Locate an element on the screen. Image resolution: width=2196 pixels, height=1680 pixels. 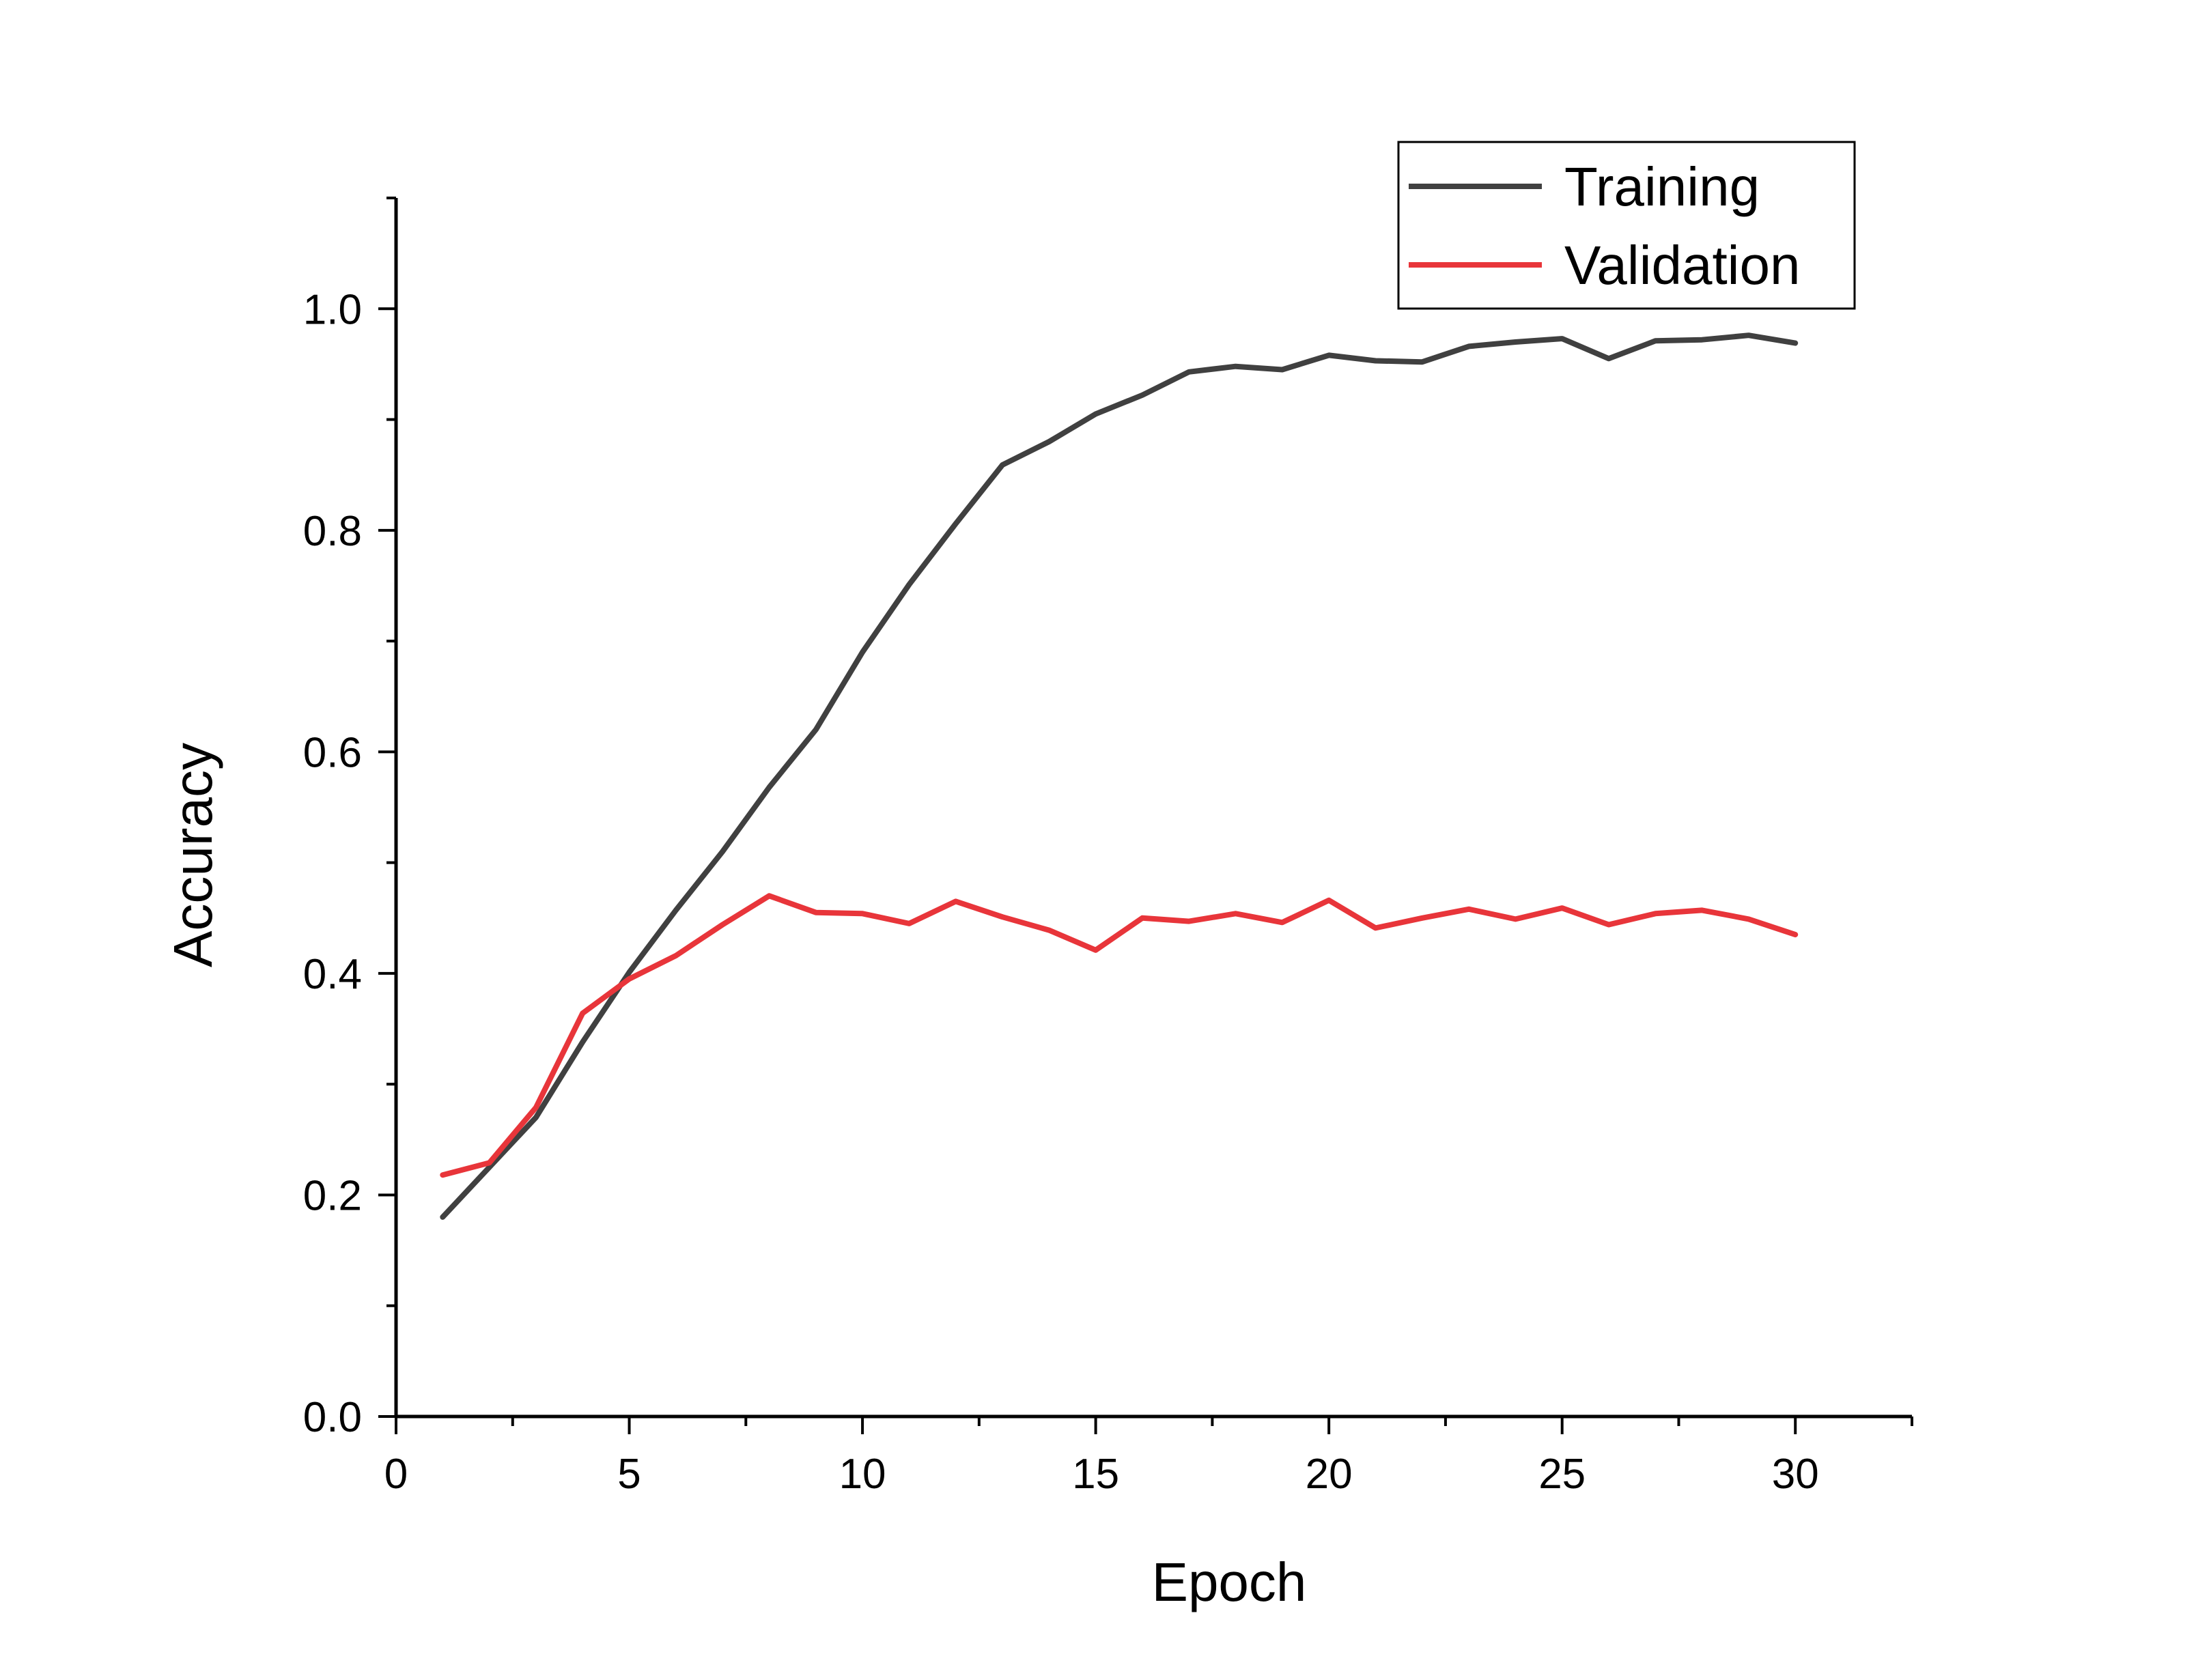
legend: Training Validation is located at coordinates (1627, 225).